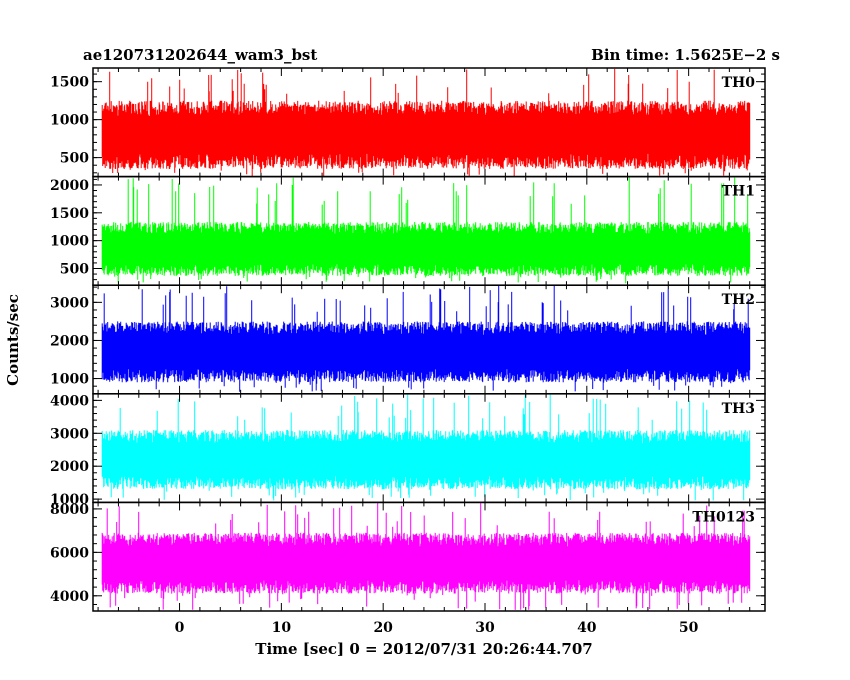 The image size is (850, 680). Describe the element at coordinates (738, 409) in the screenshot. I see `panel-label-th3: TH3` at that location.